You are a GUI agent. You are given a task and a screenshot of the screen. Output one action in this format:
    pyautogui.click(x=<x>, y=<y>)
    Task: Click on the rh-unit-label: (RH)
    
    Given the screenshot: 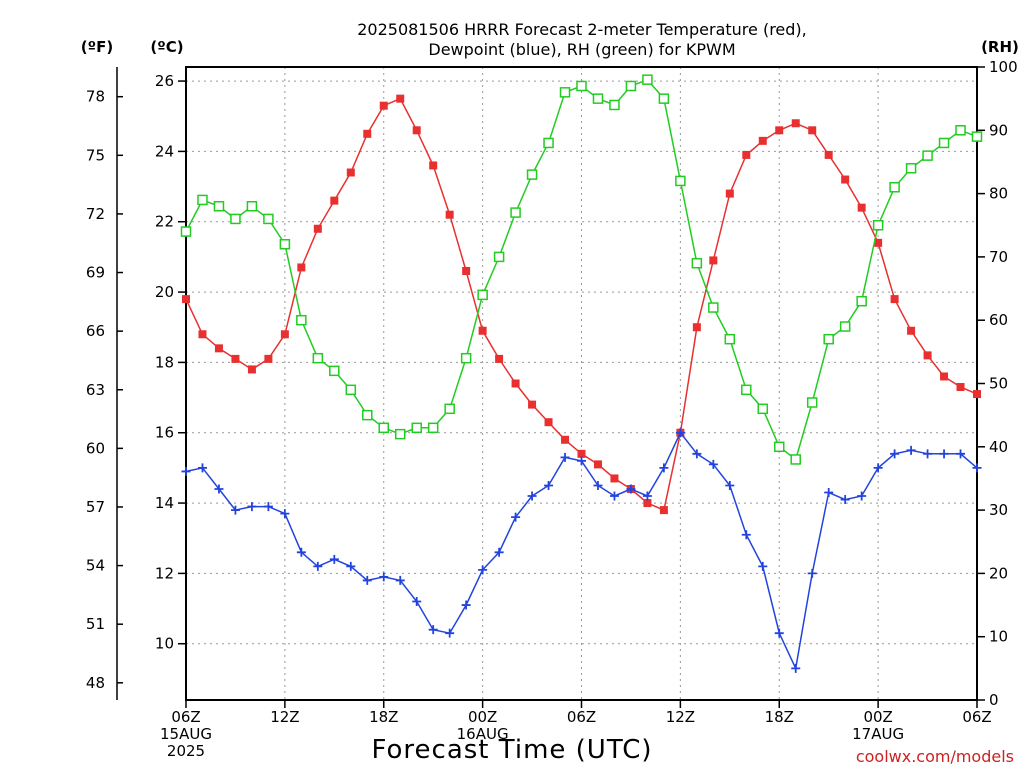 What is the action you would take?
    pyautogui.click(x=1000, y=47)
    